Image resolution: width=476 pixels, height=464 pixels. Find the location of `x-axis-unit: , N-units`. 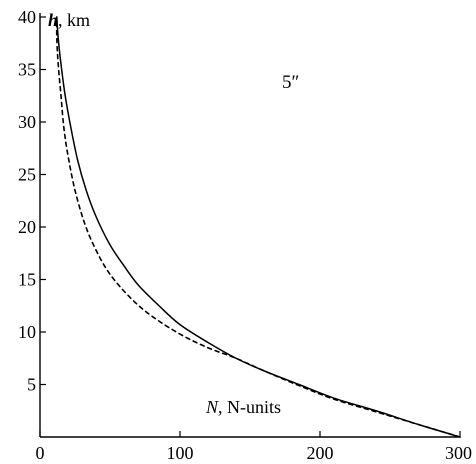

x-axis-unit: , N-units is located at coordinates (249, 407).